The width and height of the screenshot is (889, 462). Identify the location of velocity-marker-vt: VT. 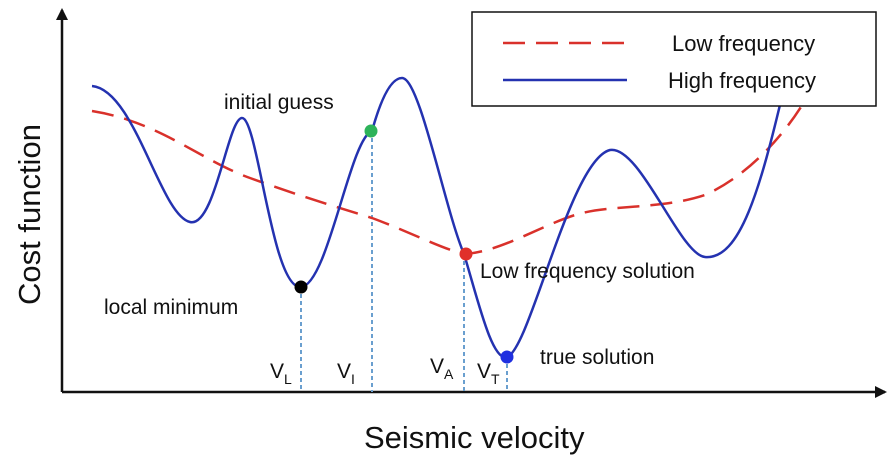
(488, 373).